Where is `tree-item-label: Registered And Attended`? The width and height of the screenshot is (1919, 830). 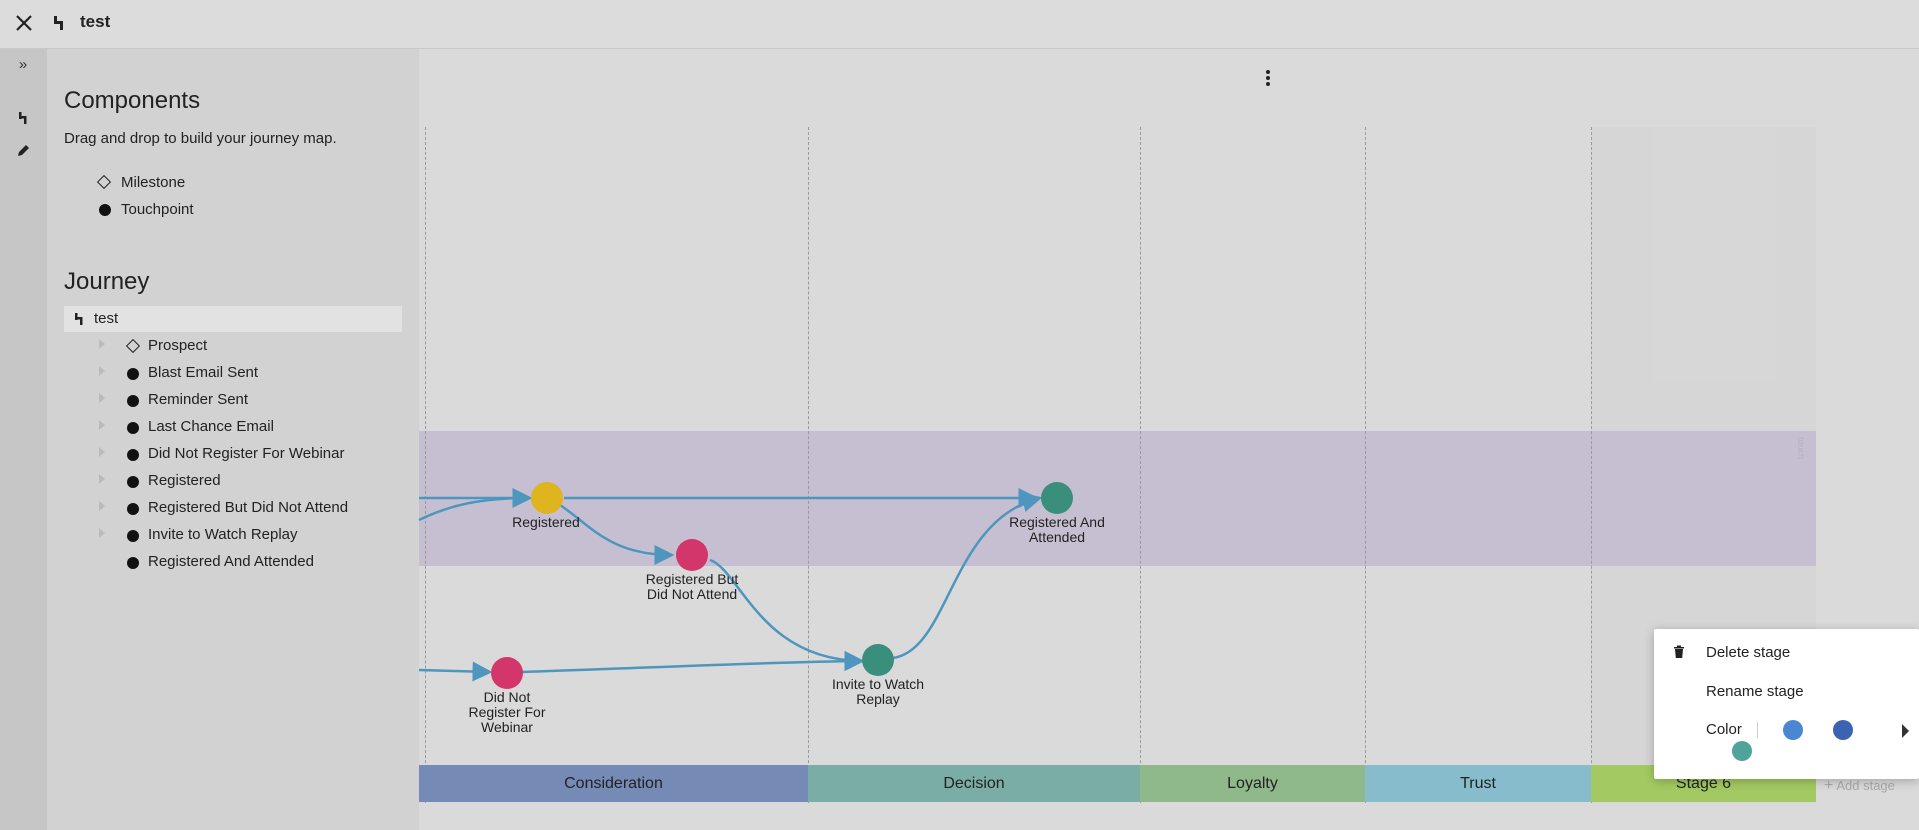 tree-item-label: Registered And Attended is located at coordinates (231, 561).